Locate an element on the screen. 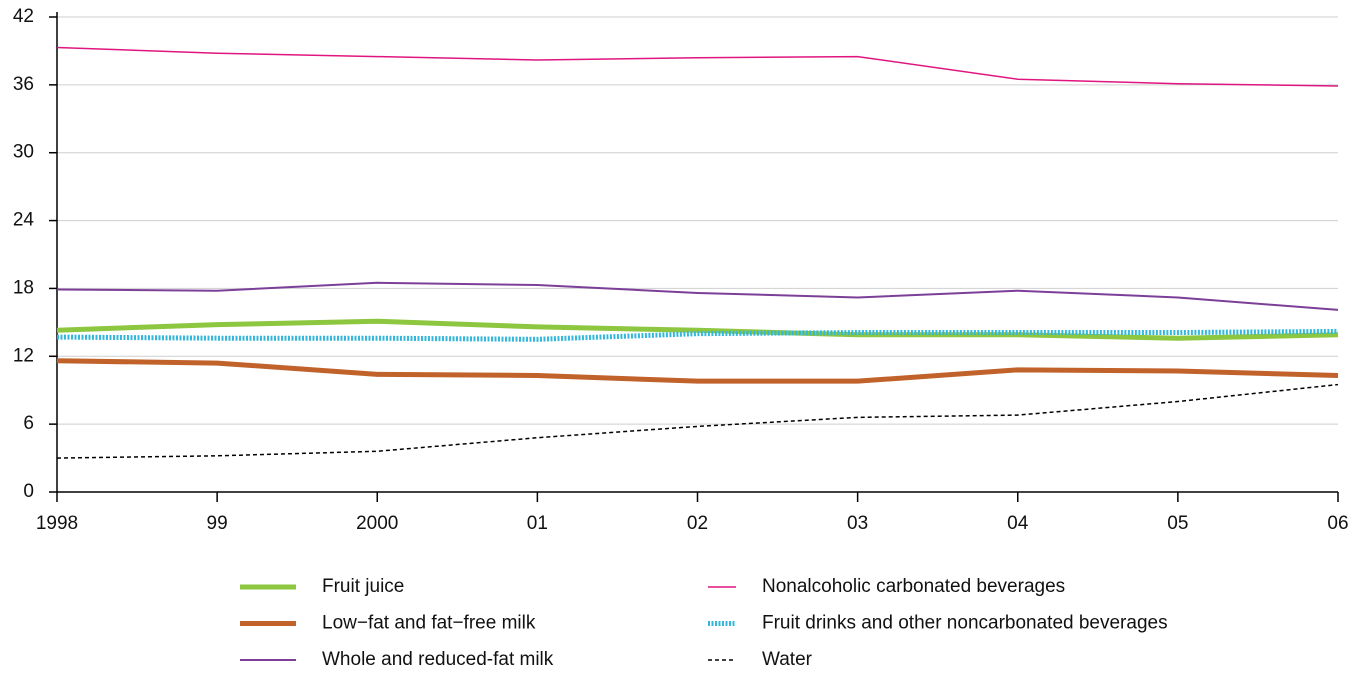 The height and width of the screenshot is (673, 1365). legend-label: Nonalcoholic carbonated beverages is located at coordinates (913, 586).